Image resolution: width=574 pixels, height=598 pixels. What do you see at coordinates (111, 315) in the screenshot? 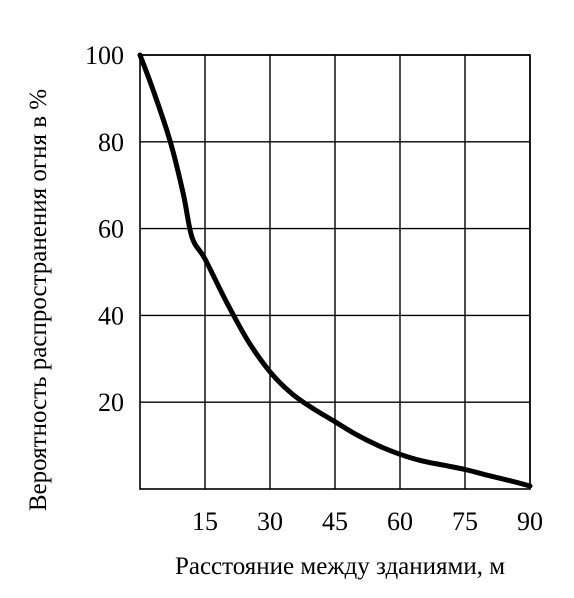
I see `y-tick-label: 40` at bounding box center [111, 315].